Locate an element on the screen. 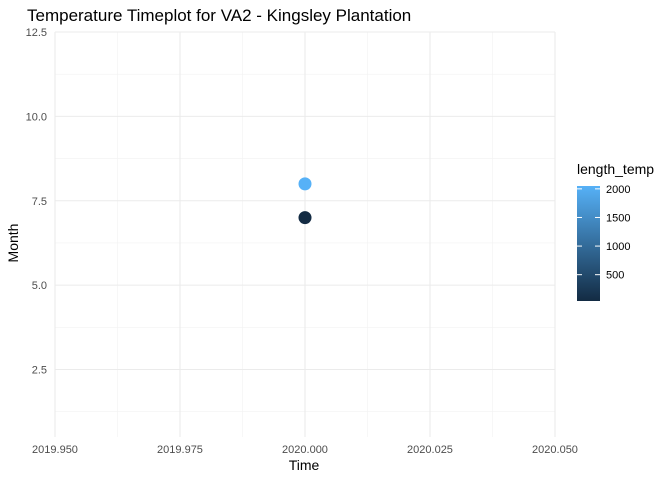  x-tick-label: 2020.025 is located at coordinates (430, 450).